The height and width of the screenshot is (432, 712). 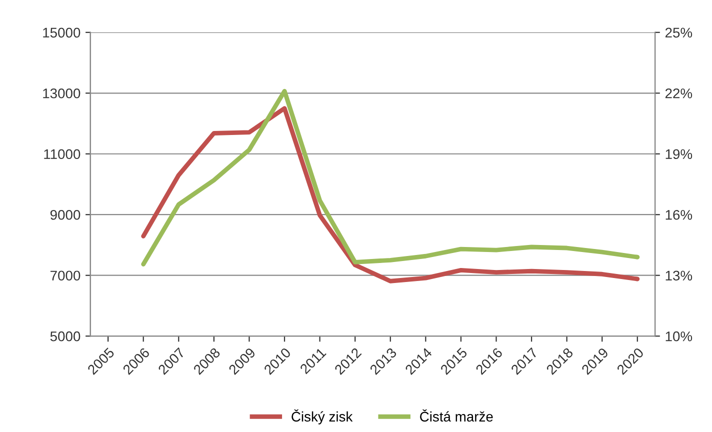 I want to click on y2-tick-label: 22%, so click(x=678, y=93).